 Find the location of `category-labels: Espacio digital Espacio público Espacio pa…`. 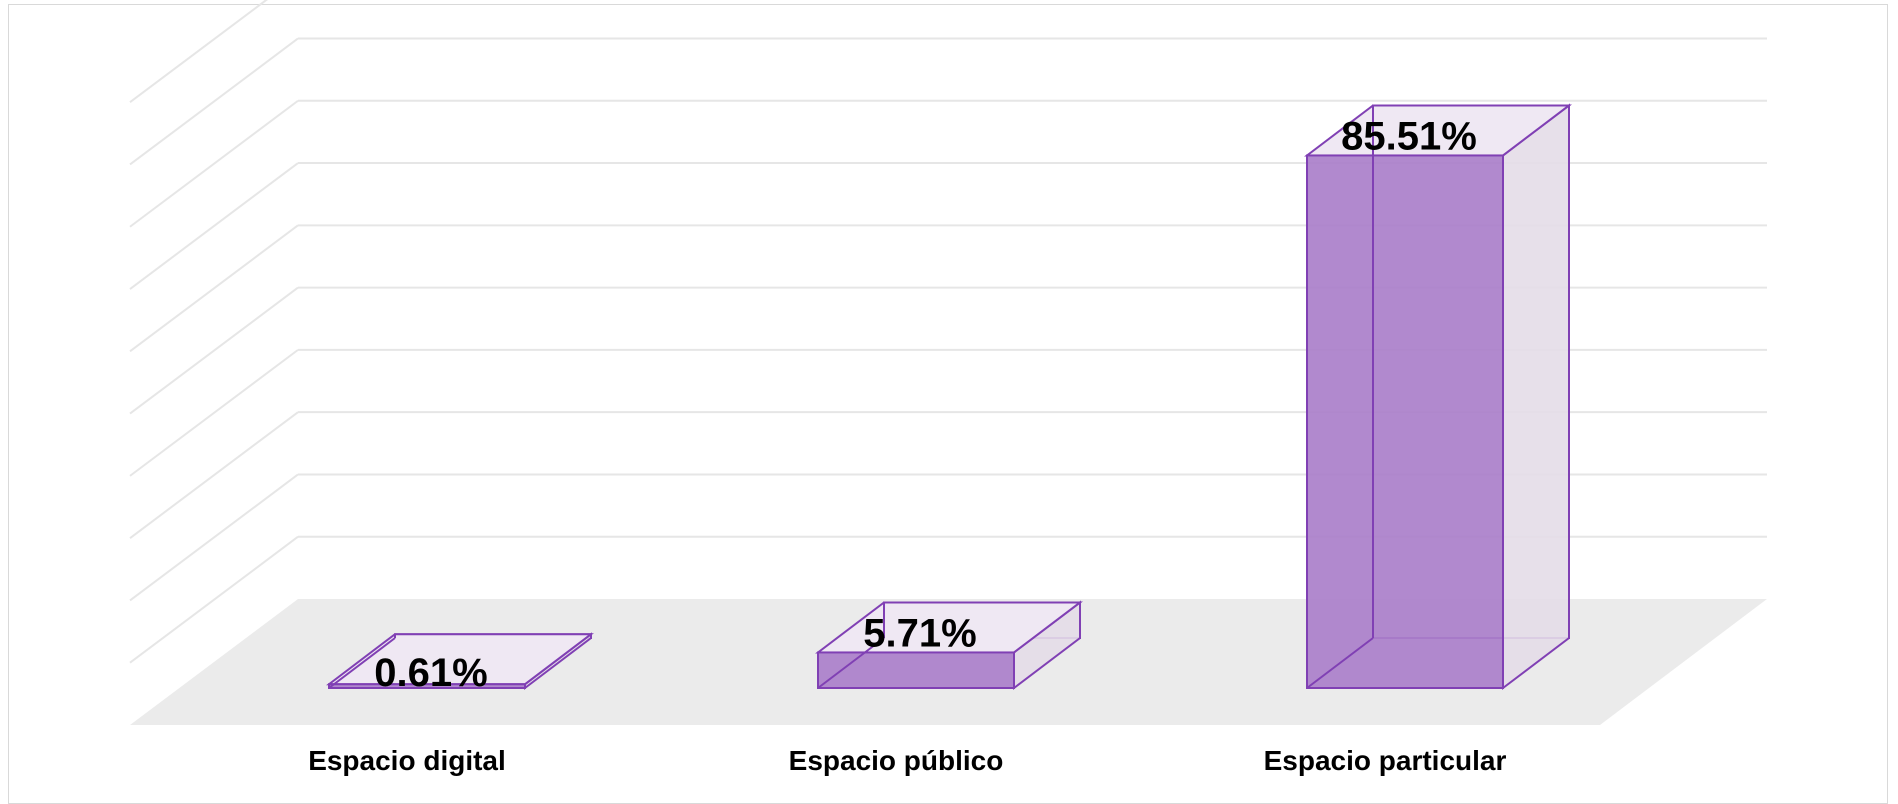

category-labels: Espacio digital Espacio público Espacio pa… is located at coordinates (907, 760).